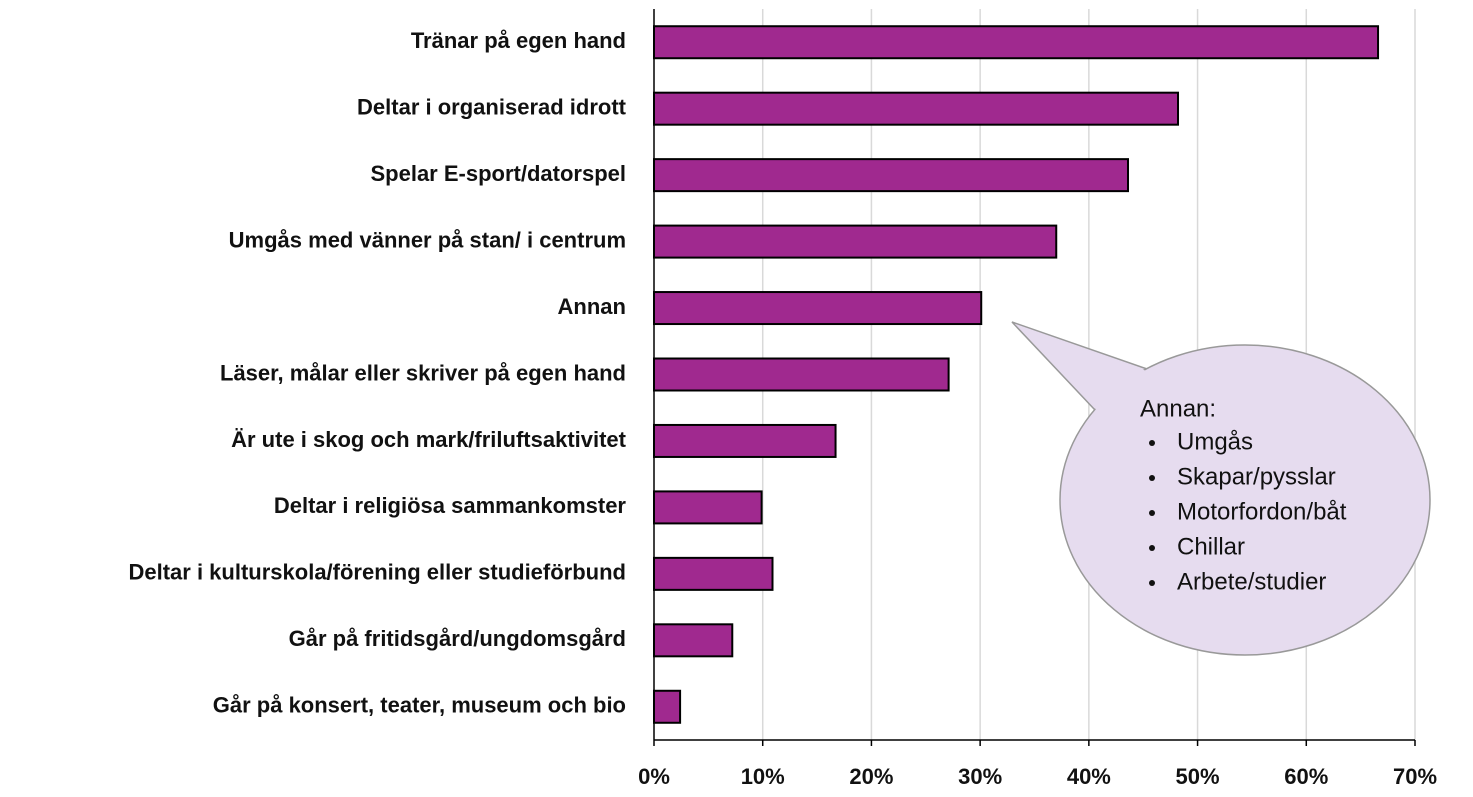 This screenshot has height=797, width=1473. What do you see at coordinates (498, 173) in the screenshot?
I see `category-label: Spelar E-sport/datorspel` at bounding box center [498, 173].